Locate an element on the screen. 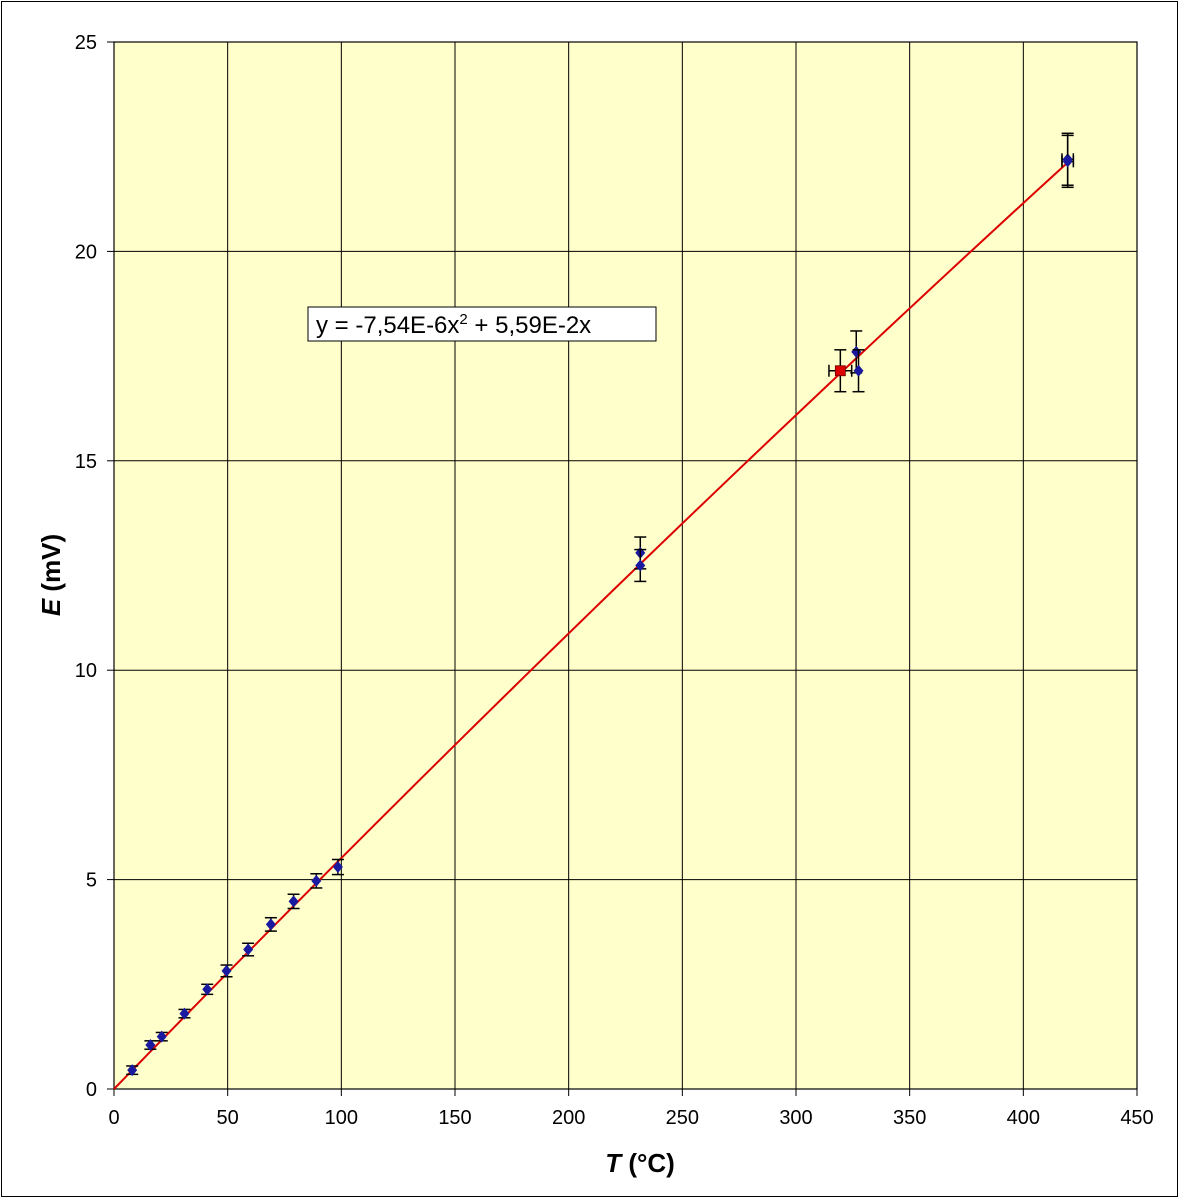  y-axis-unit: (mV) is located at coordinates (51, 563).